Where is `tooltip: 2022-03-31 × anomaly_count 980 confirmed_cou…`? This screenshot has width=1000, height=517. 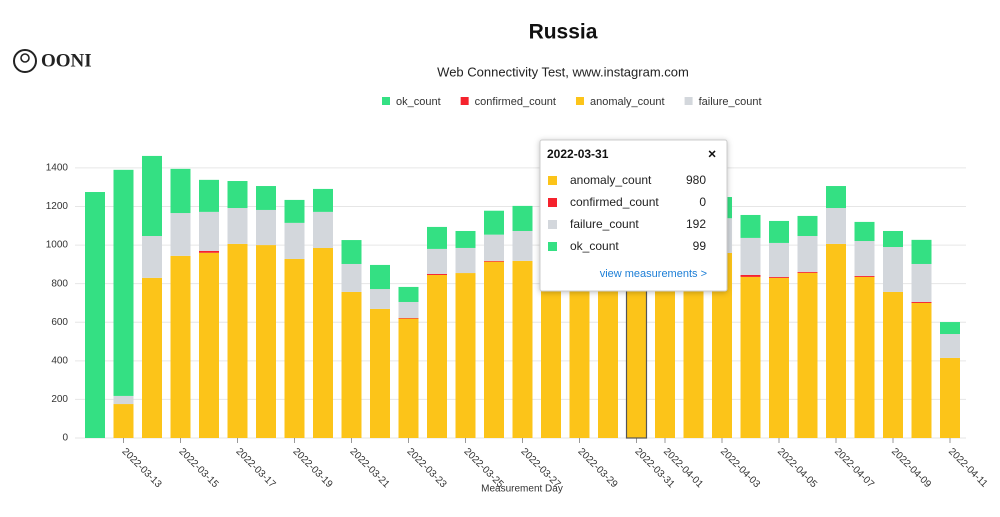
tooltip: 2022-03-31 × anomaly_count 980 confirmed_cou… is located at coordinates (633, 215).